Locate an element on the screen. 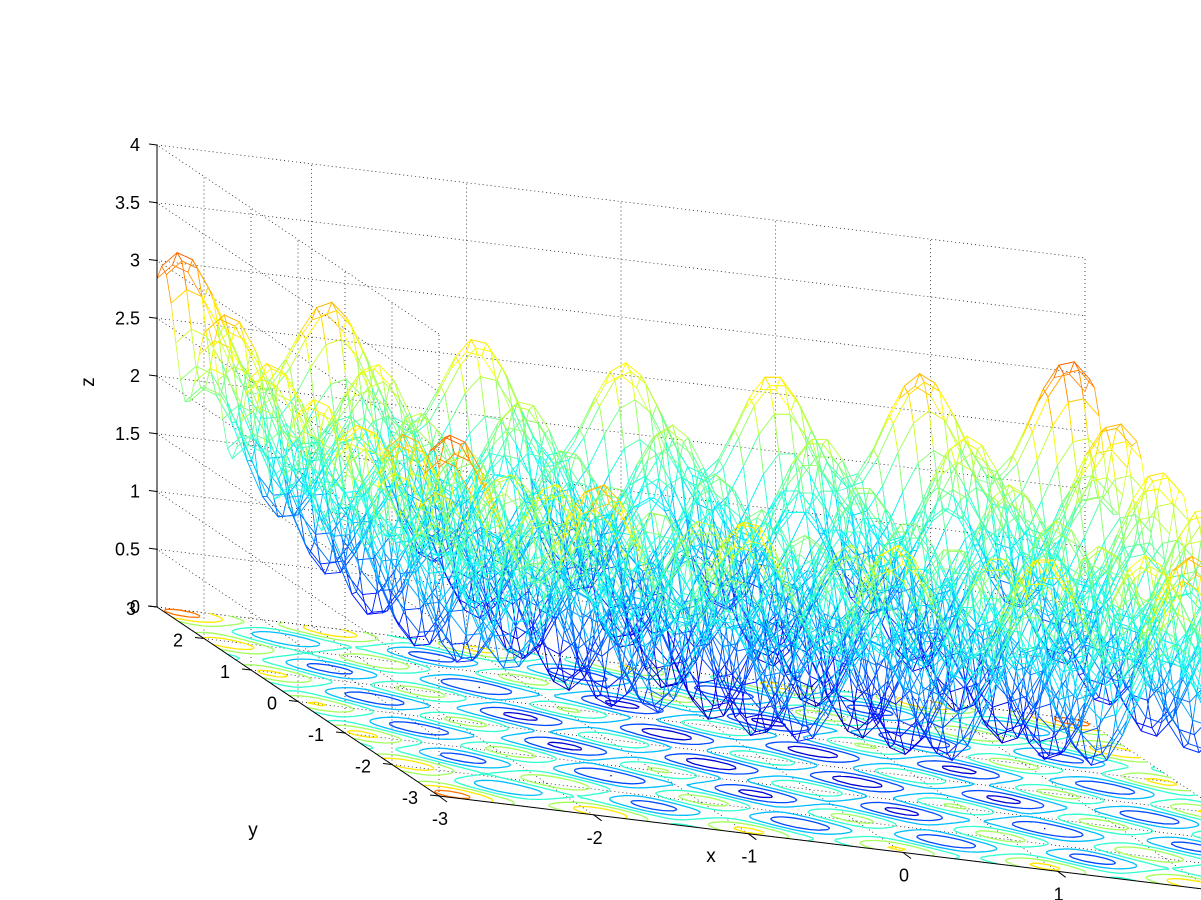  x-axis-line is located at coordinates (819, 842).